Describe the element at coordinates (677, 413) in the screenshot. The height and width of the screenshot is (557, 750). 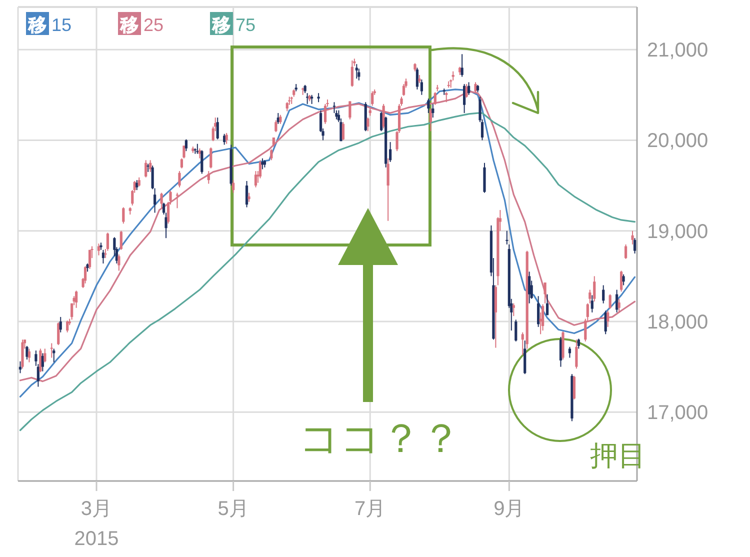
I see `y-tick-label: 17,000` at that location.